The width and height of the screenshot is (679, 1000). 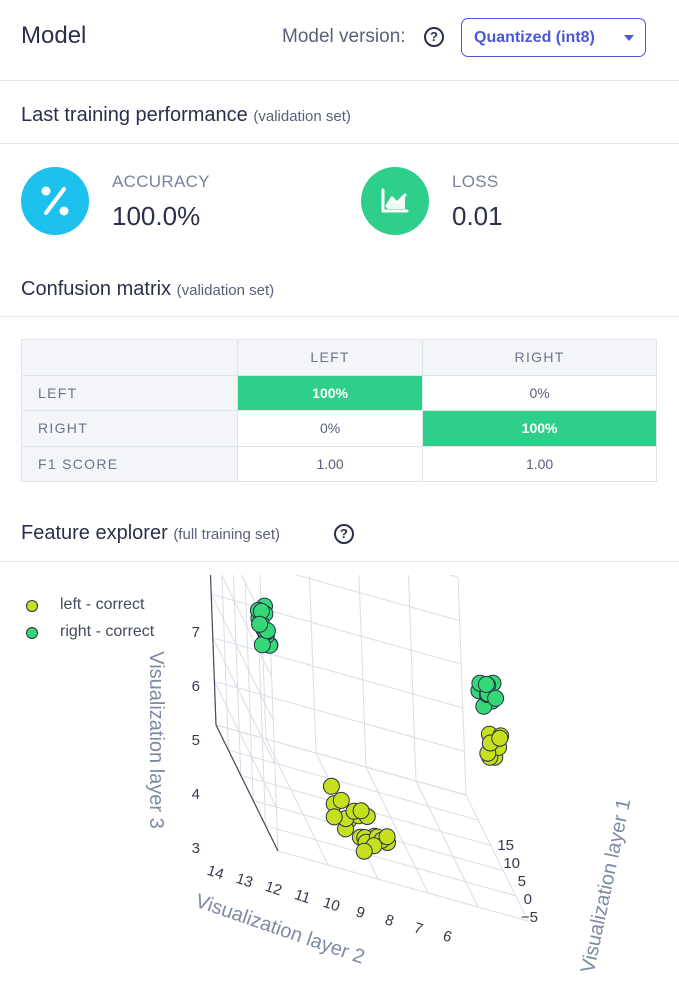 I want to click on model-version-label: Model version:, so click(x=344, y=36).